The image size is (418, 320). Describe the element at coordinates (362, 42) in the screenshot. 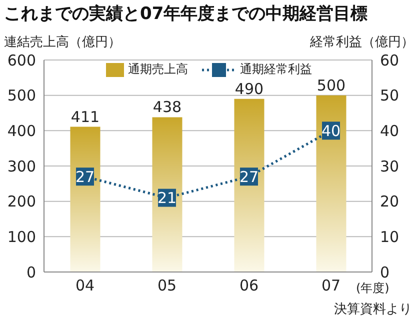

I see `y2-axis-title: 経常利益（億円）` at that location.